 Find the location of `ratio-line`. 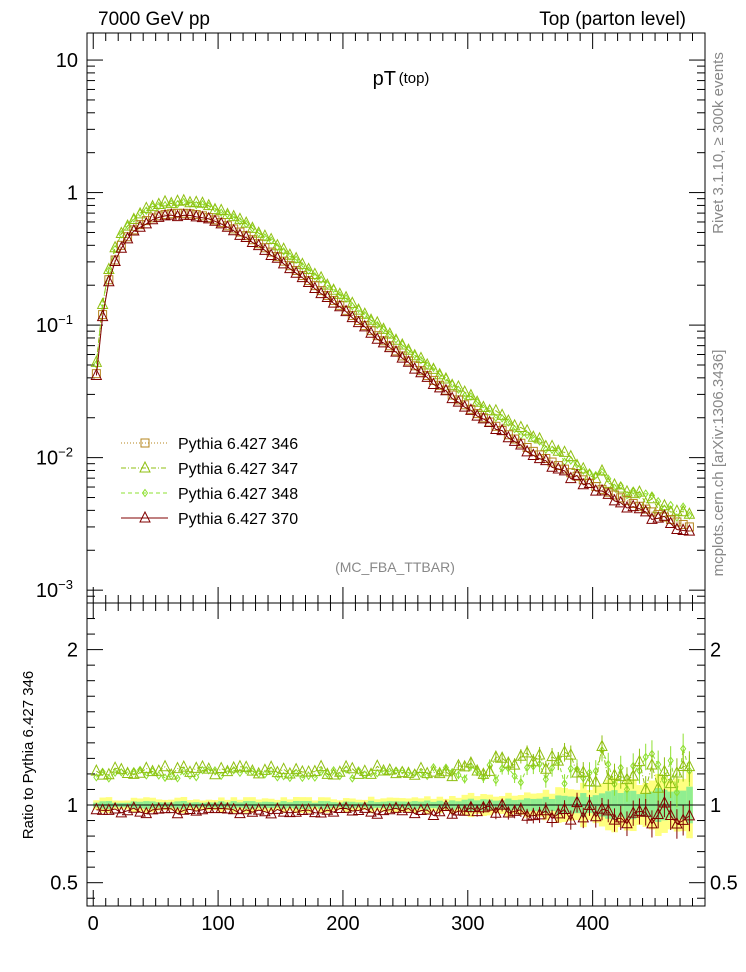

ratio-line is located at coordinates (393, 770).